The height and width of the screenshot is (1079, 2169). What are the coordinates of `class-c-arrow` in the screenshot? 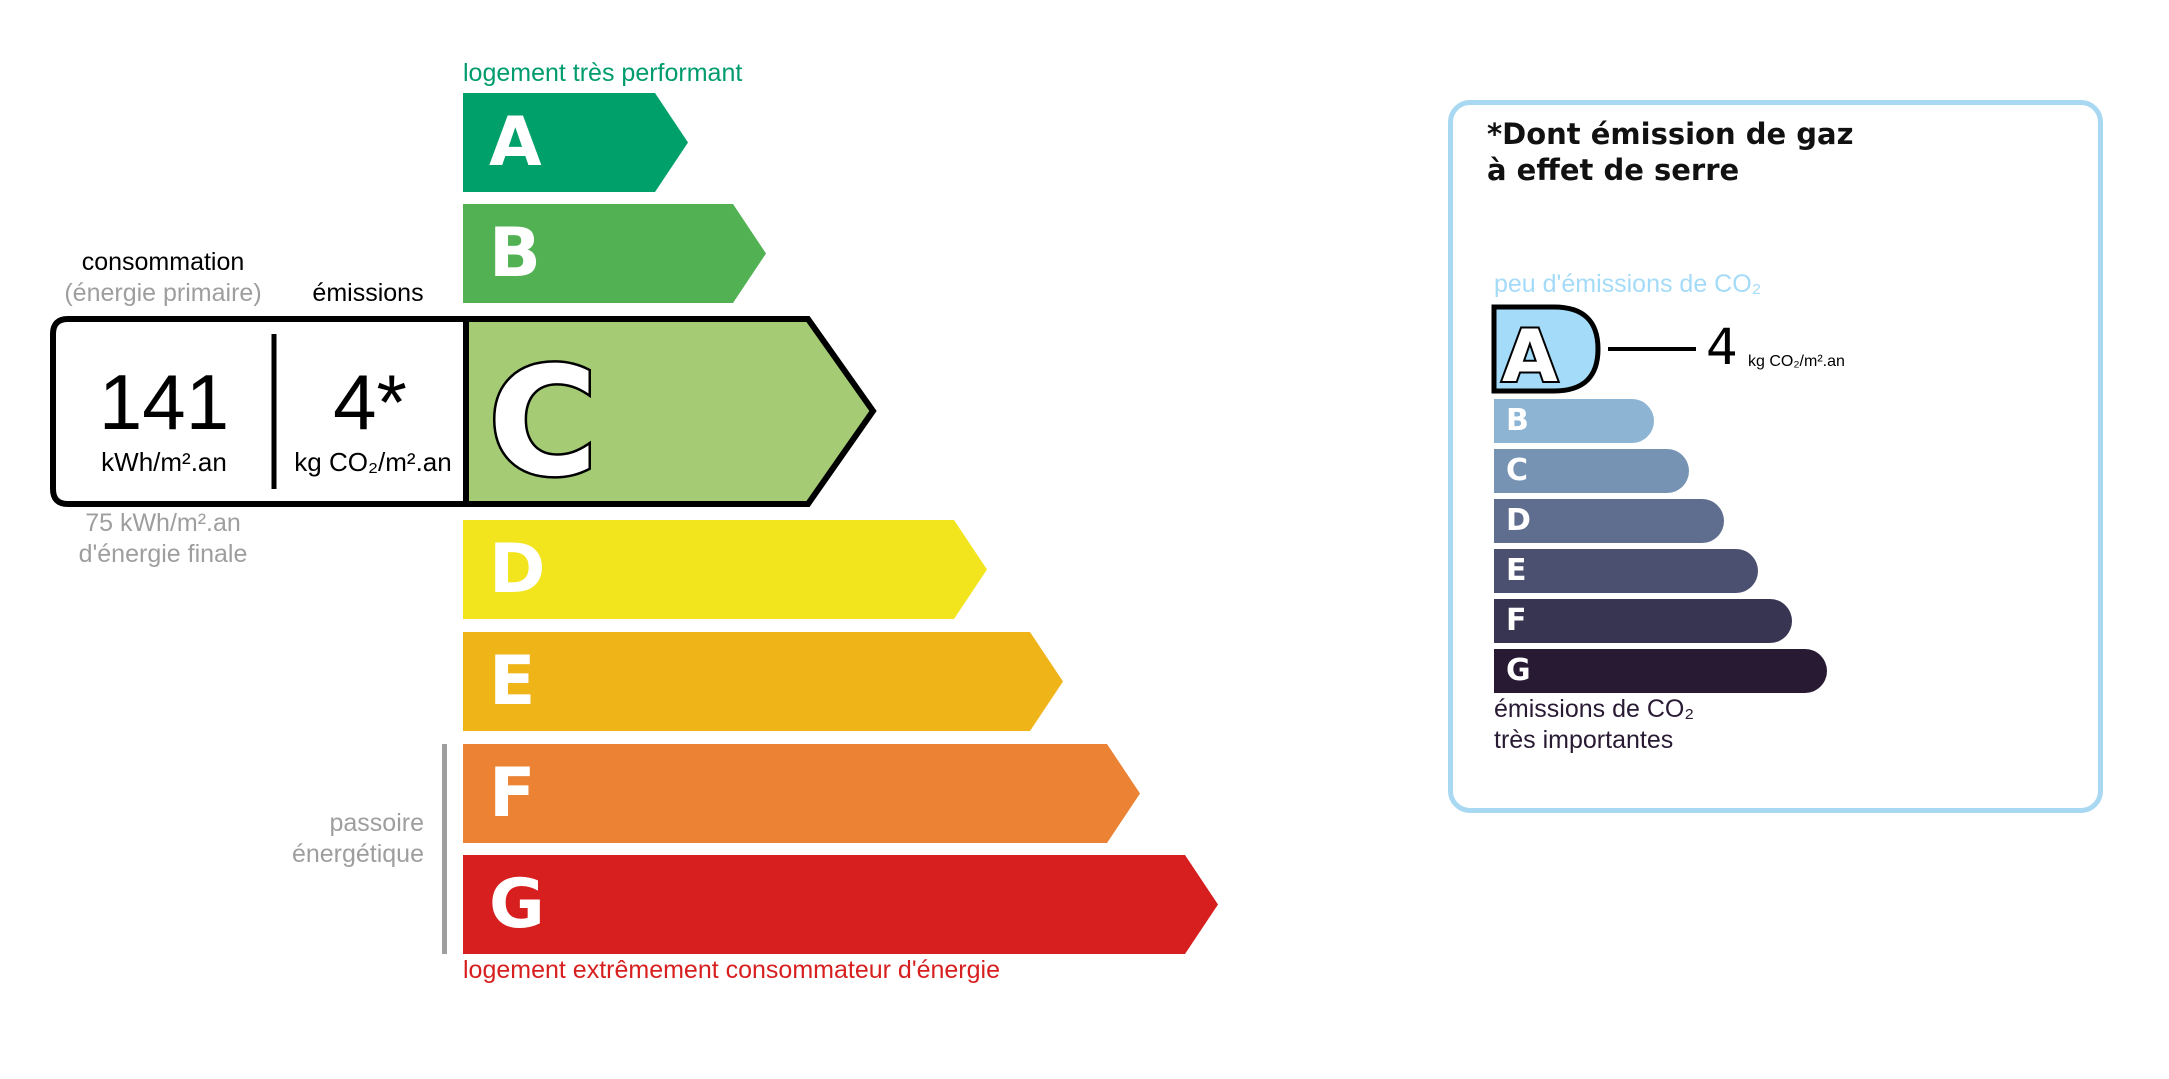 It's located at (670, 411).